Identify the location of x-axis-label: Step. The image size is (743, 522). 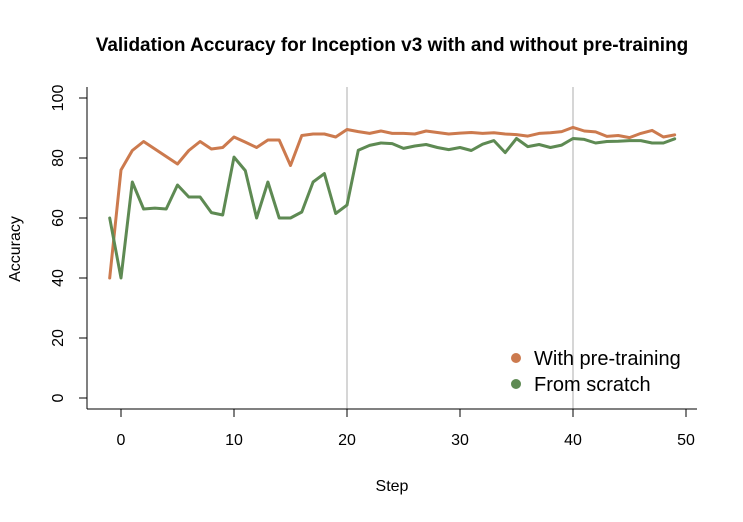
(392, 486).